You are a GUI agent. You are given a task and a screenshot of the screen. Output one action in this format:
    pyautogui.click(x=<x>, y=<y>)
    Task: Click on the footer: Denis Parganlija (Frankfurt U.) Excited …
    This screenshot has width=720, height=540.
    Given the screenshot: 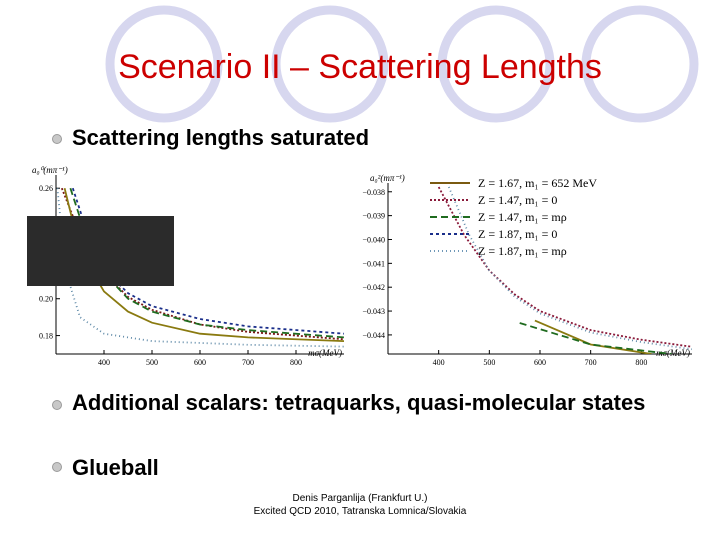 What is the action you would take?
    pyautogui.click(x=360, y=505)
    